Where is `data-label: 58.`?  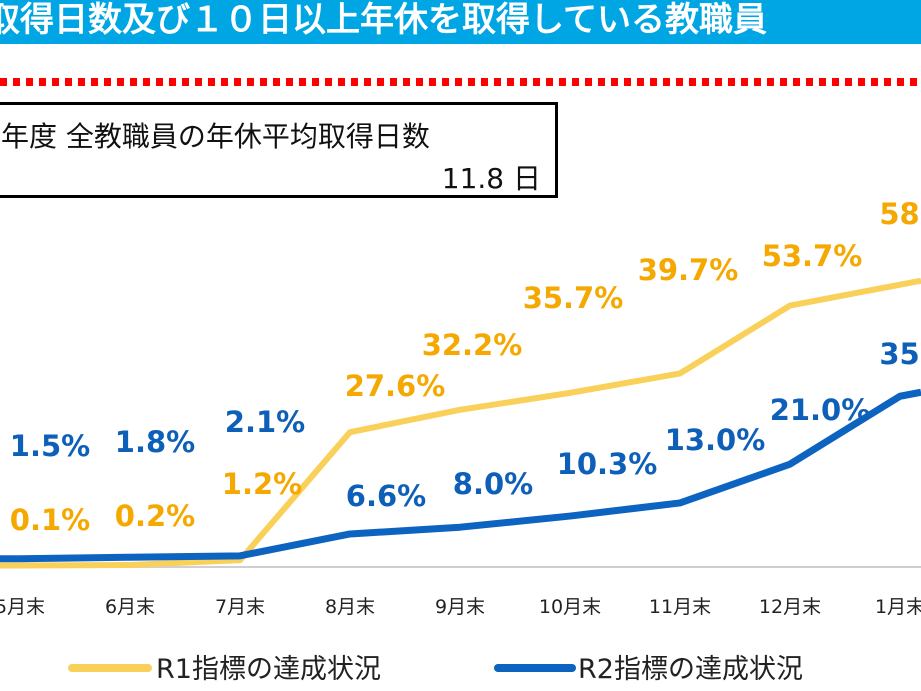
data-label: 58. is located at coordinates (900, 214).